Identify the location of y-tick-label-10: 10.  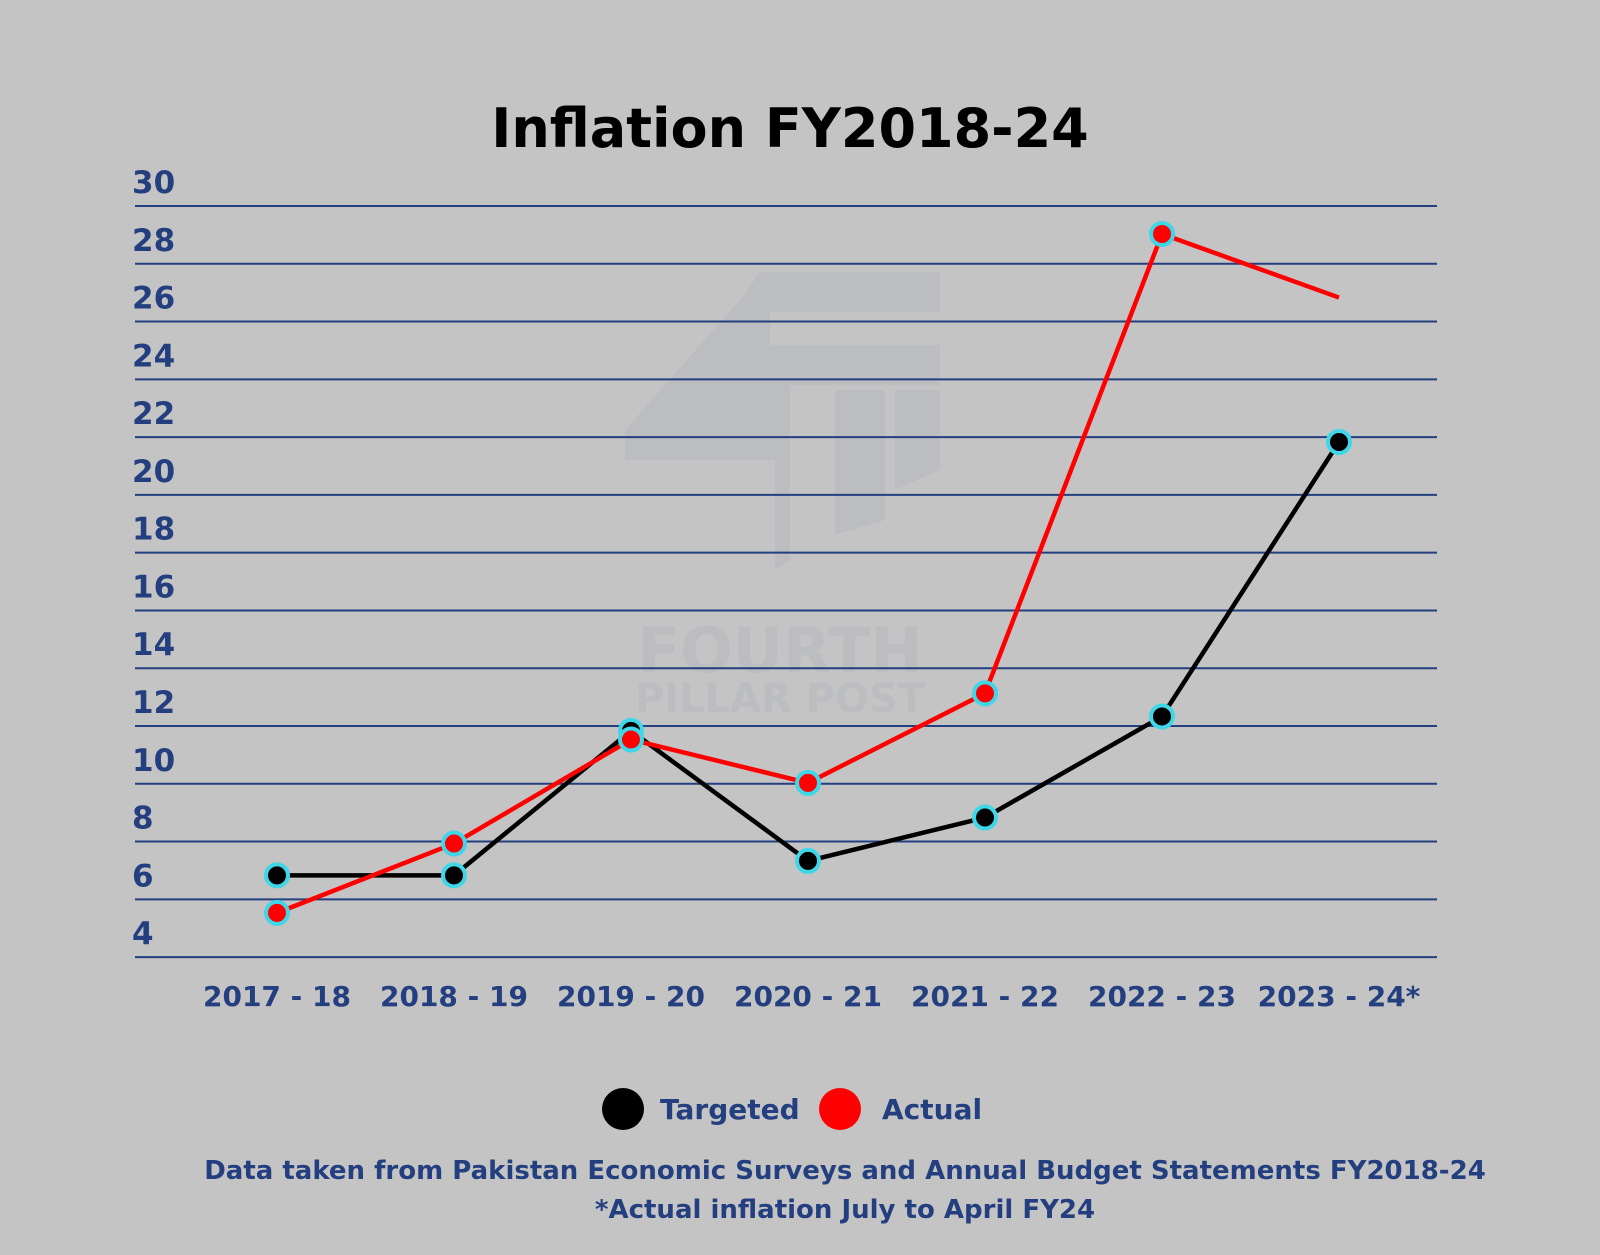
(153, 761).